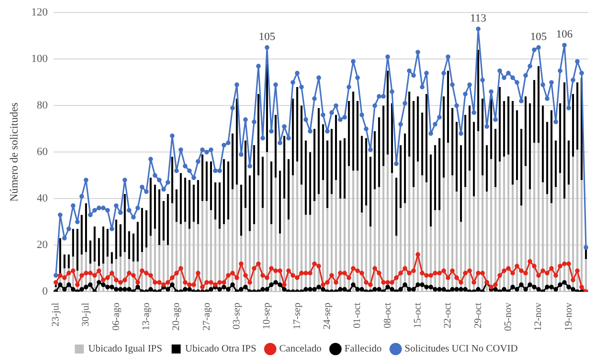 Image resolution: width=601 pixels, height=364 pixels. Describe the element at coordinates (565, 34) in the screenshot. I see `data-label: 106` at that location.